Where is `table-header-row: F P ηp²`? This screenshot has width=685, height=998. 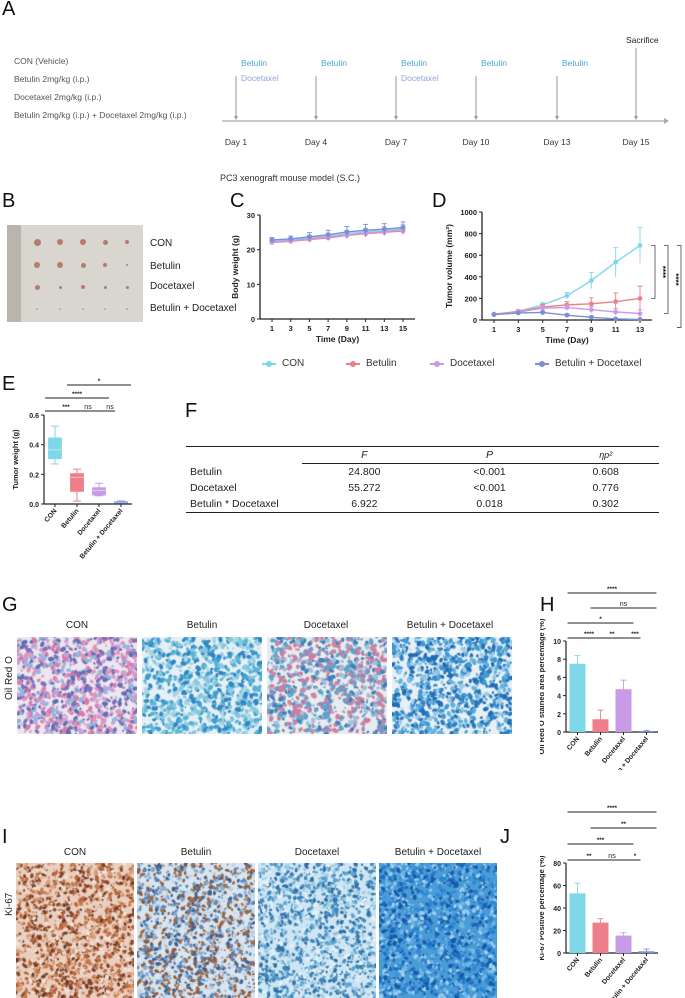
table-header-row: F P ηp² is located at coordinates (422, 455).